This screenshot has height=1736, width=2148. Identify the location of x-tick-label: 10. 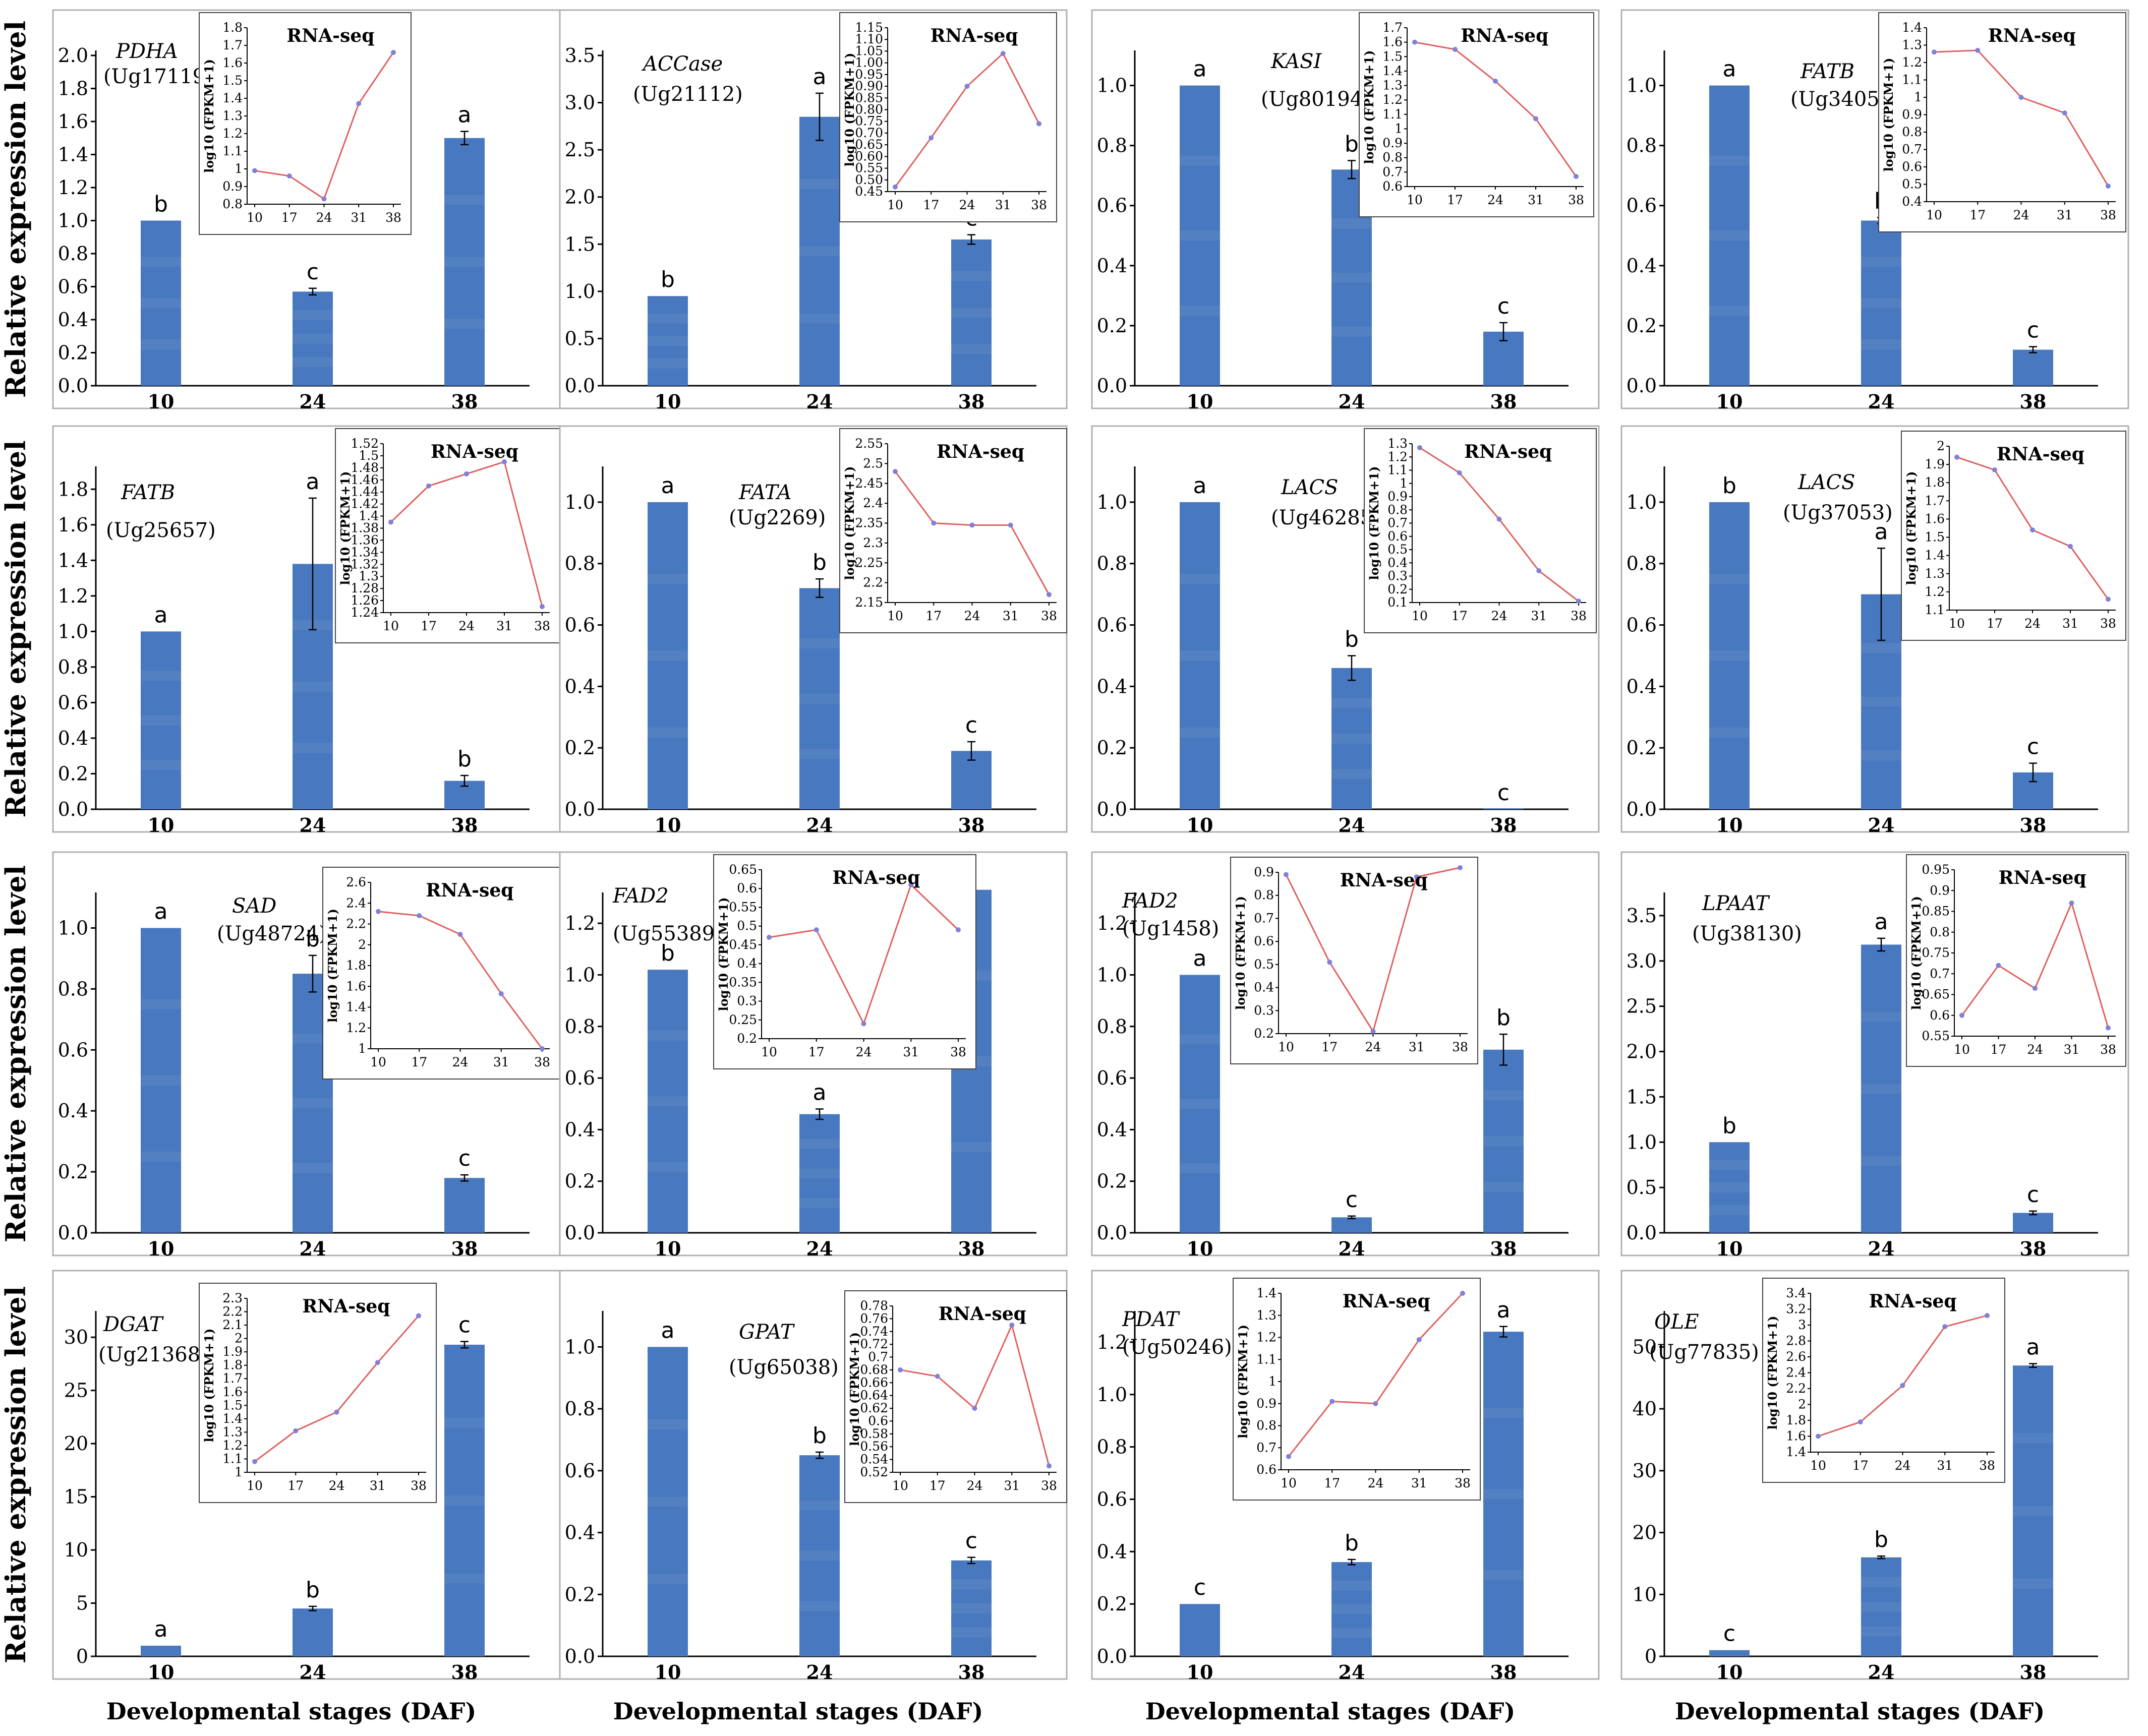
(1200, 825).